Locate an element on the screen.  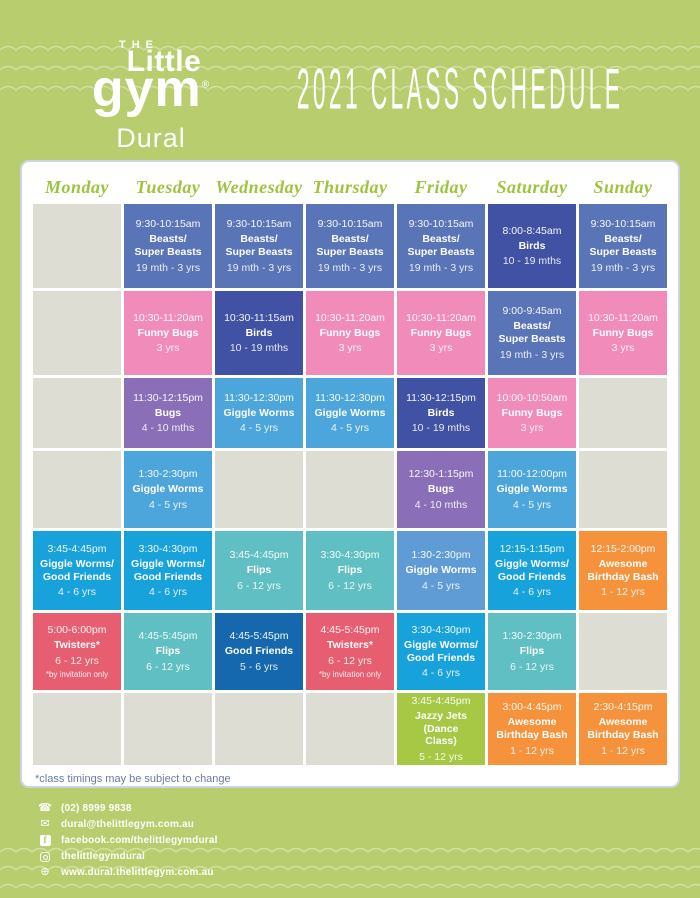
logo-gym: gym® is located at coordinates (151, 89).